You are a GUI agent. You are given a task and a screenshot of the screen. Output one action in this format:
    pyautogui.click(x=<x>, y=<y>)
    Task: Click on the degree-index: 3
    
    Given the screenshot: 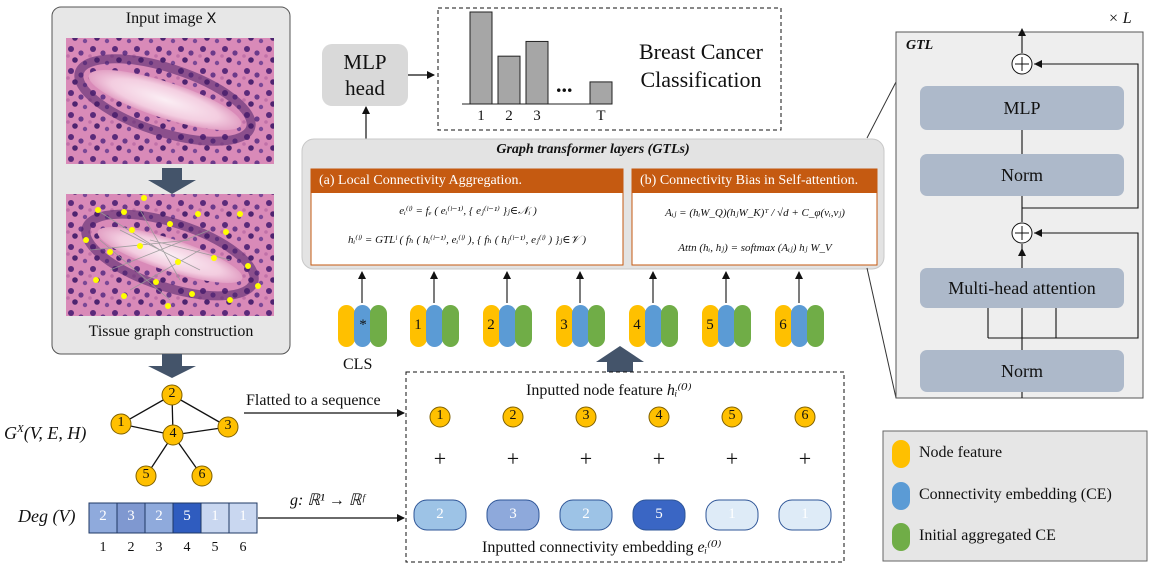 What is the action you would take?
    pyautogui.click(x=159, y=547)
    